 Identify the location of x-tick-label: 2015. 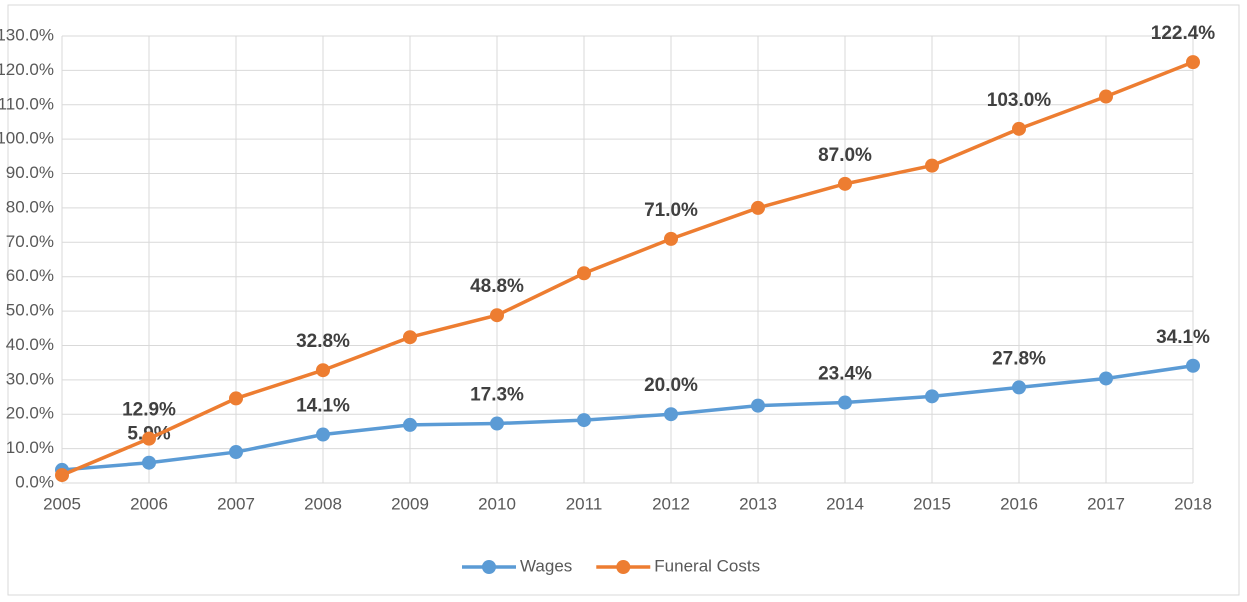
(932, 503).